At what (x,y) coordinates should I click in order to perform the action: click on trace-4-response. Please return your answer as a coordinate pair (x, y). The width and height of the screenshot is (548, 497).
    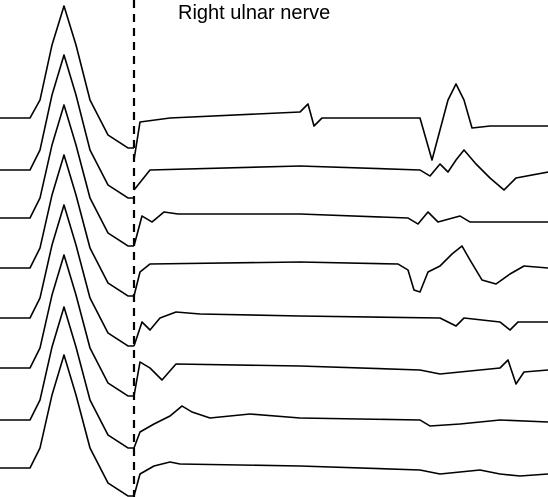
    Looking at the image, I should click on (341, 271).